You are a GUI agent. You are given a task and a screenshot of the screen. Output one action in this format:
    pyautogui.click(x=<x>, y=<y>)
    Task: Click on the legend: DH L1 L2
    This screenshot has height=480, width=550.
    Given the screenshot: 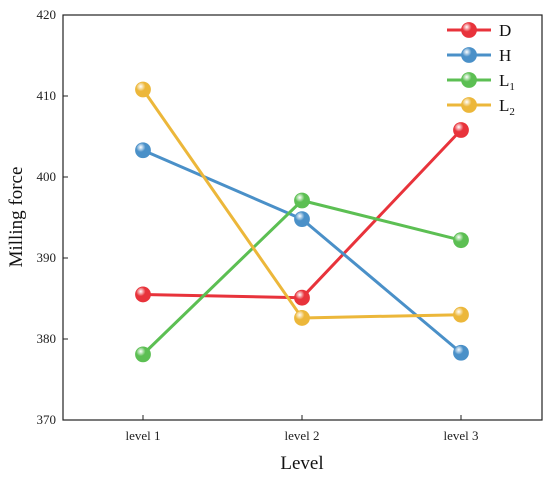 What is the action you would take?
    pyautogui.click(x=481, y=69)
    